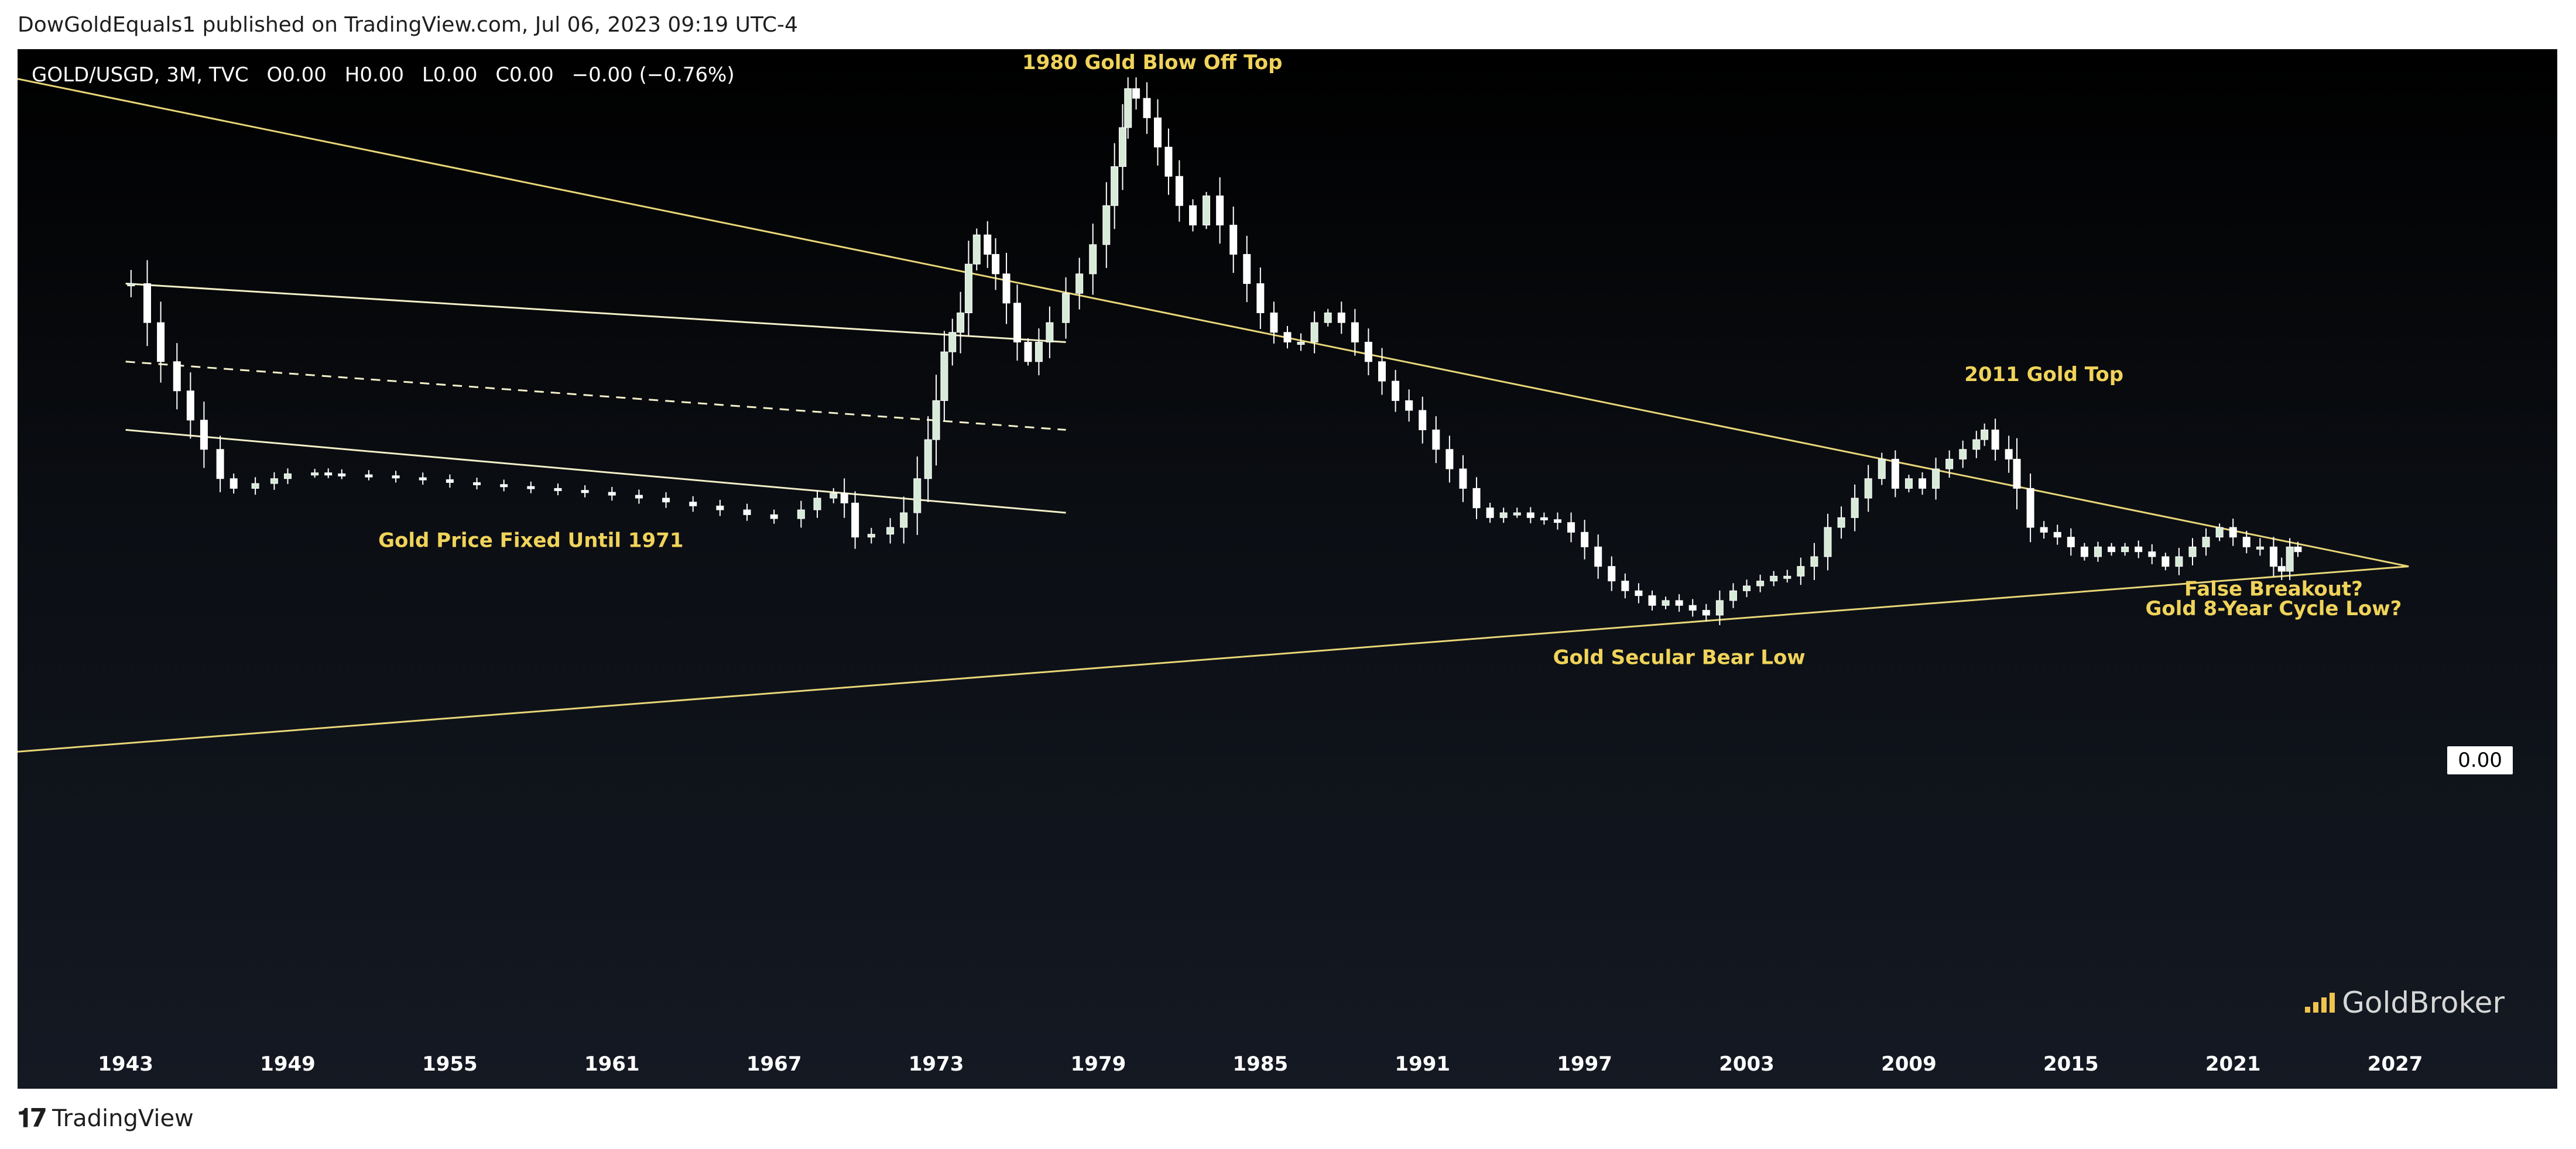 The image size is (2576, 1149). Describe the element at coordinates (123, 1118) in the screenshot. I see `footer-brand: TradingView` at that location.